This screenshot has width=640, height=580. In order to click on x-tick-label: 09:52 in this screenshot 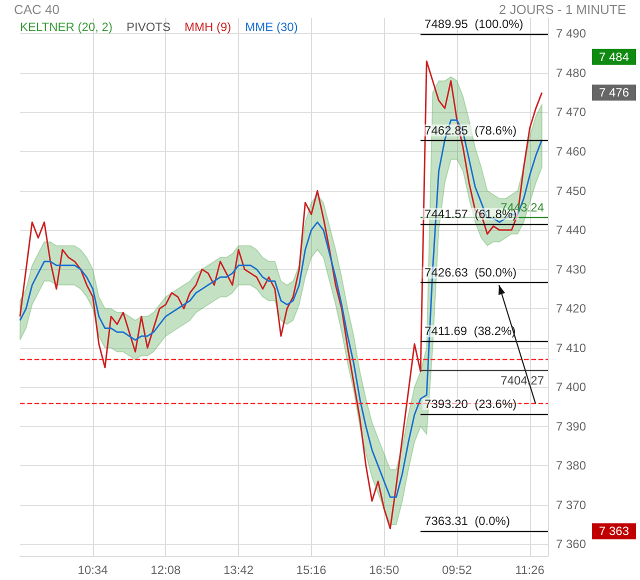, I will do `click(457, 570)`.